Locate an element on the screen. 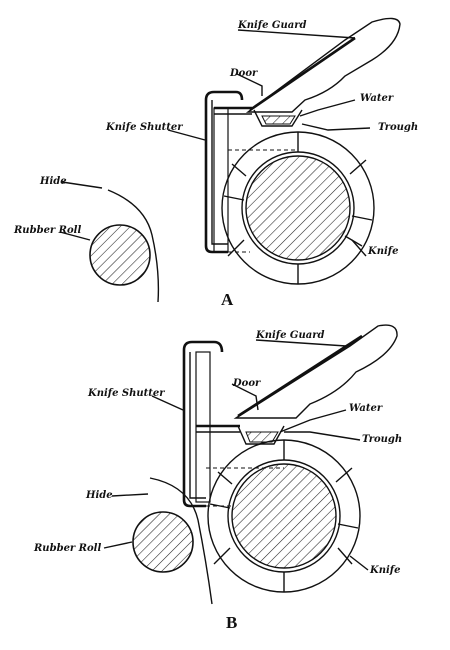 This screenshot has width=450, height=650. knife-cylinder-b is located at coordinates (283, 516).